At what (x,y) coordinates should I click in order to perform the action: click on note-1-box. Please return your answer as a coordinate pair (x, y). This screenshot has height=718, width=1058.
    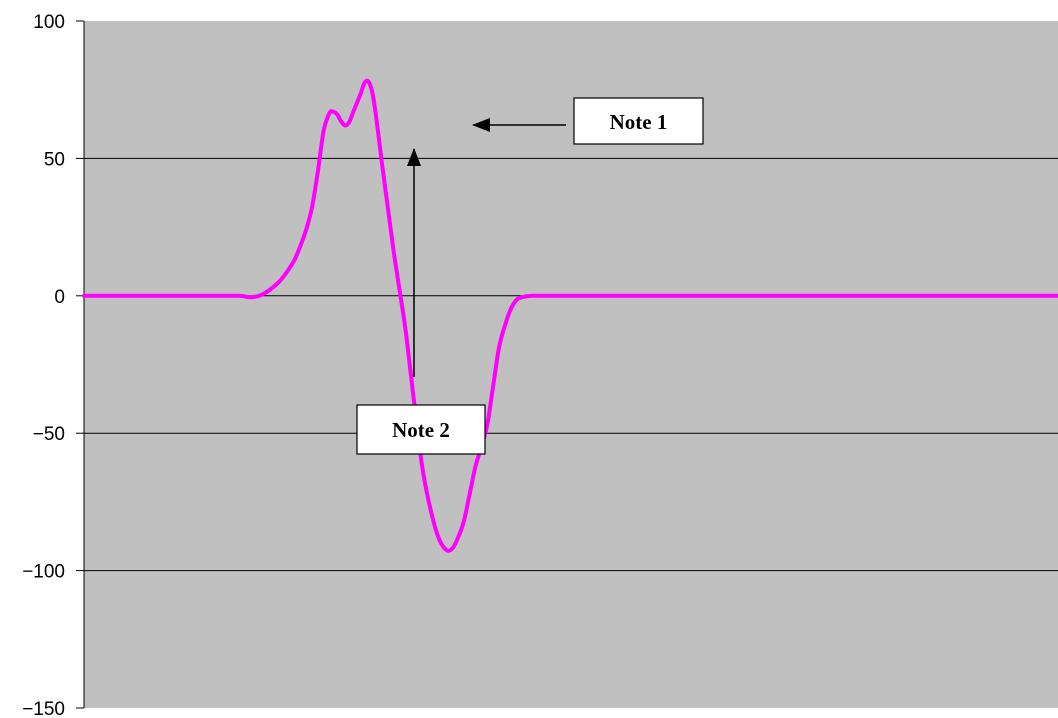
    Looking at the image, I should click on (638, 121).